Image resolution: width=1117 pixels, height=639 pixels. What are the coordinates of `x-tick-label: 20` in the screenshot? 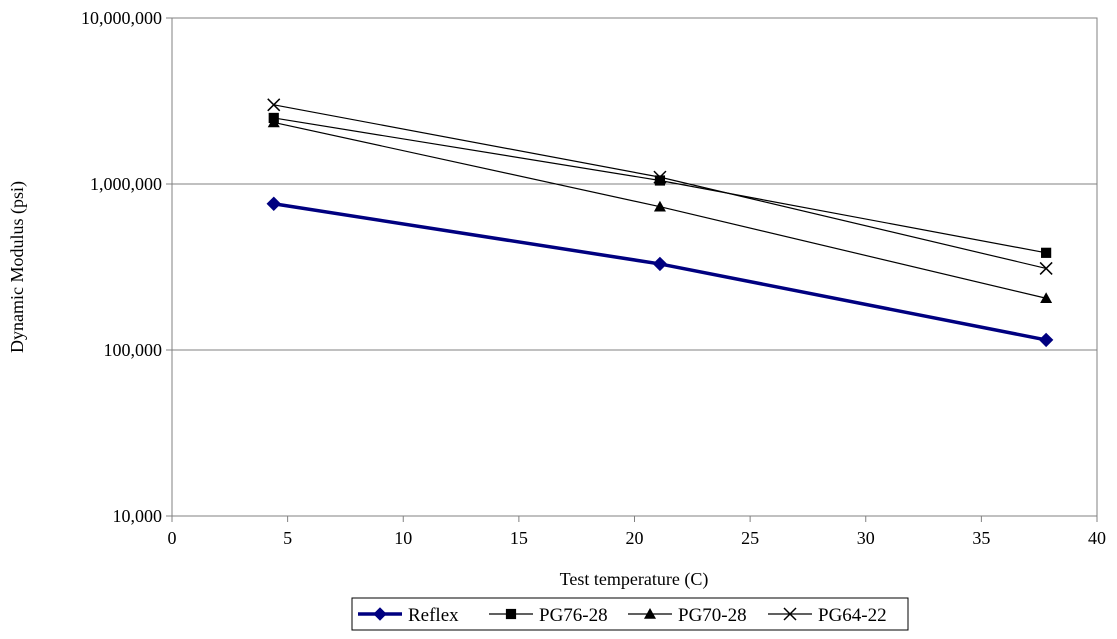 It's located at (635, 538).